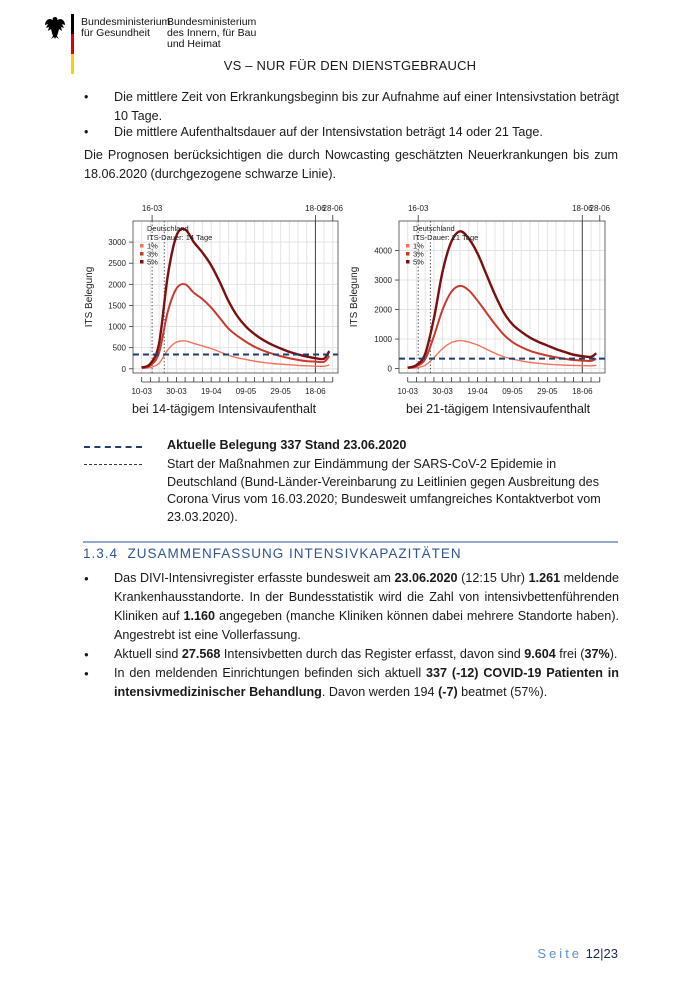 This screenshot has width=700, height=990. Describe the element at coordinates (383, 251) in the screenshot. I see `y-tick-label: 4000` at that location.